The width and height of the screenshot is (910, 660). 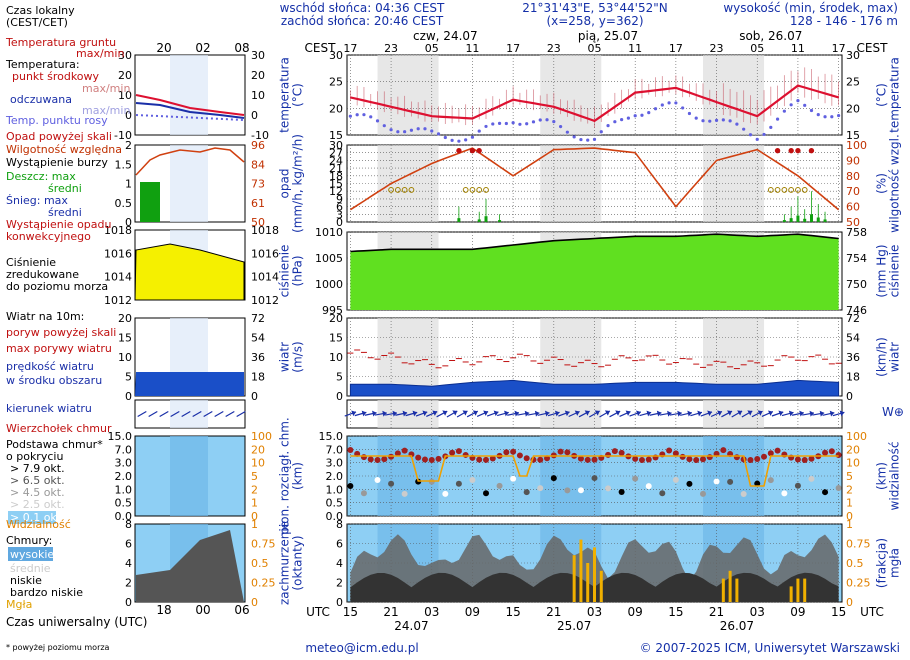 I want to click on press-right-tick-3: 758, so click(x=856, y=232).